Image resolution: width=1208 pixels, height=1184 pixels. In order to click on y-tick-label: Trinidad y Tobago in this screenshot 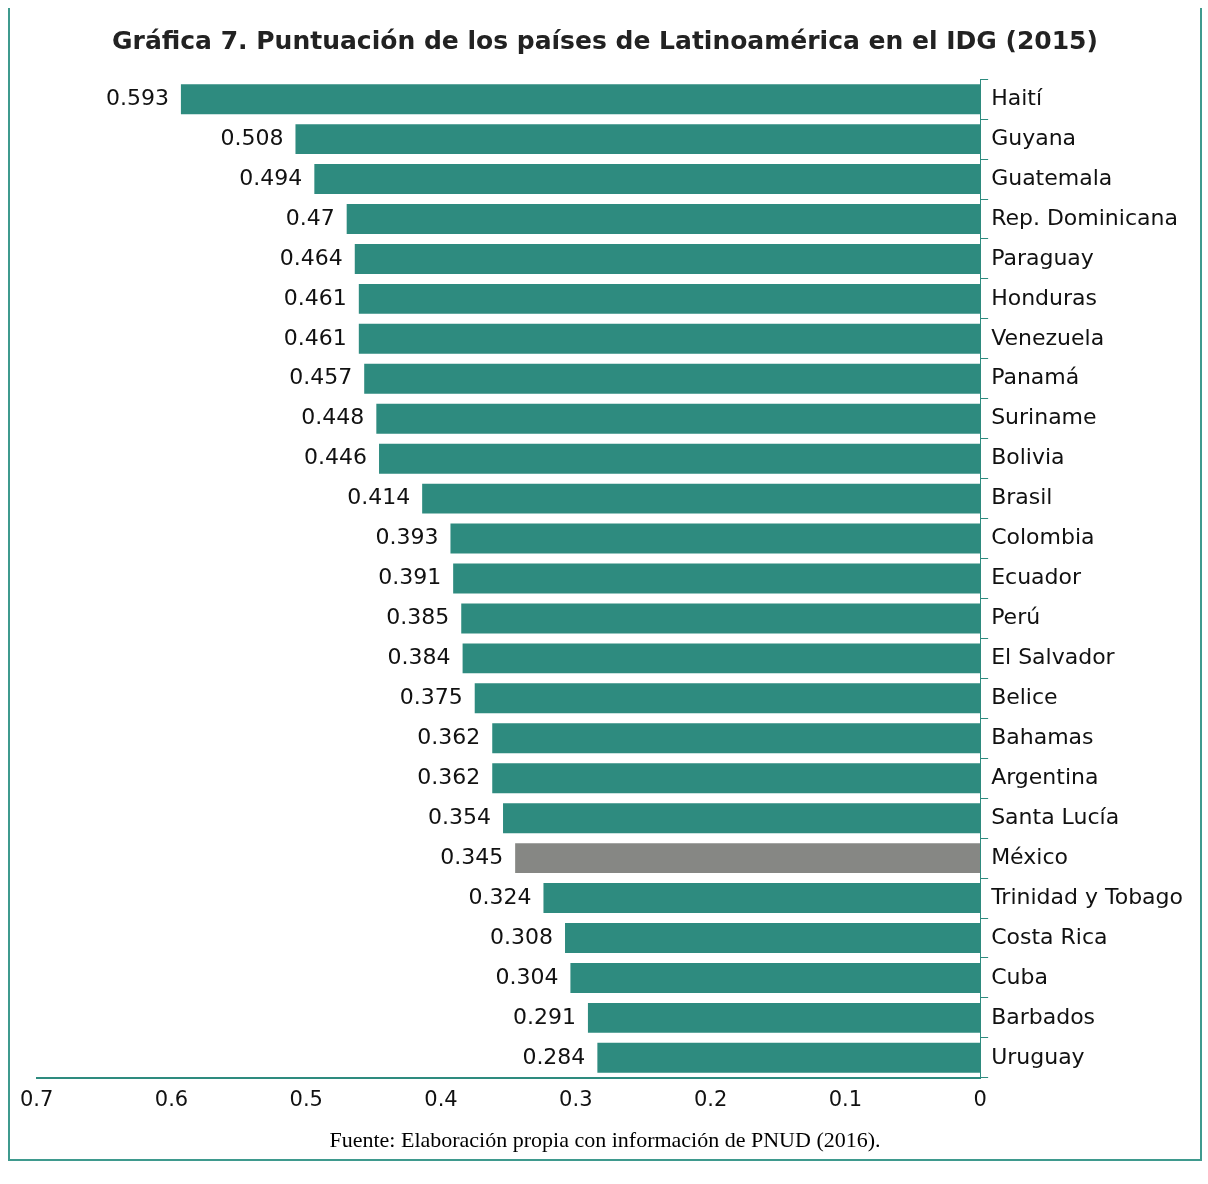, I will do `click(1087, 896)`.